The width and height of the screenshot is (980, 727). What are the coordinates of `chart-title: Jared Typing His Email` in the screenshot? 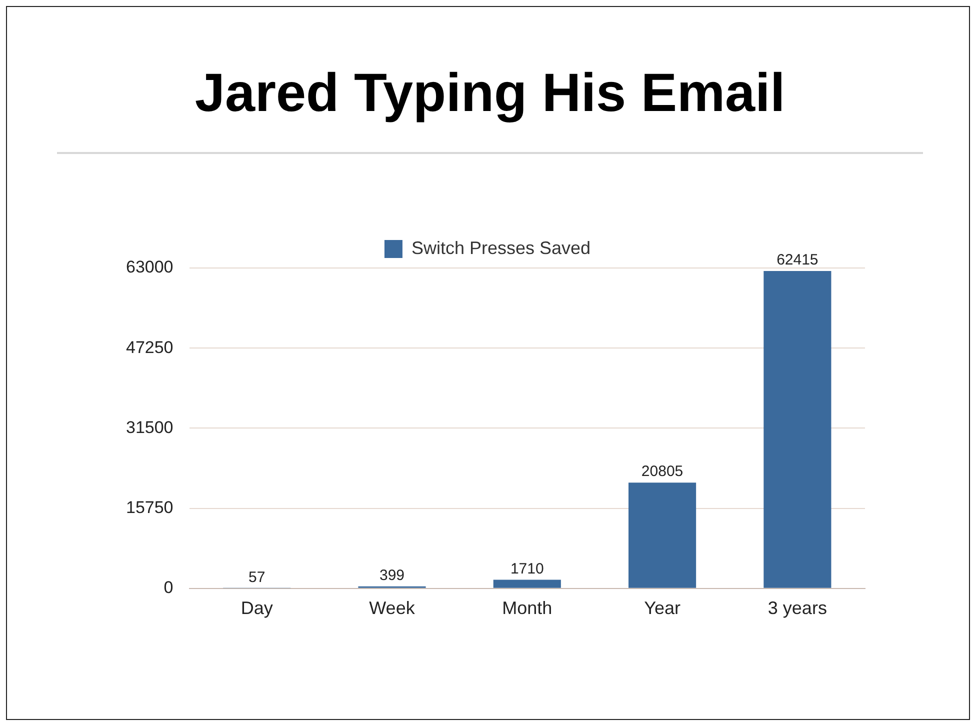 It's located at (490, 93).